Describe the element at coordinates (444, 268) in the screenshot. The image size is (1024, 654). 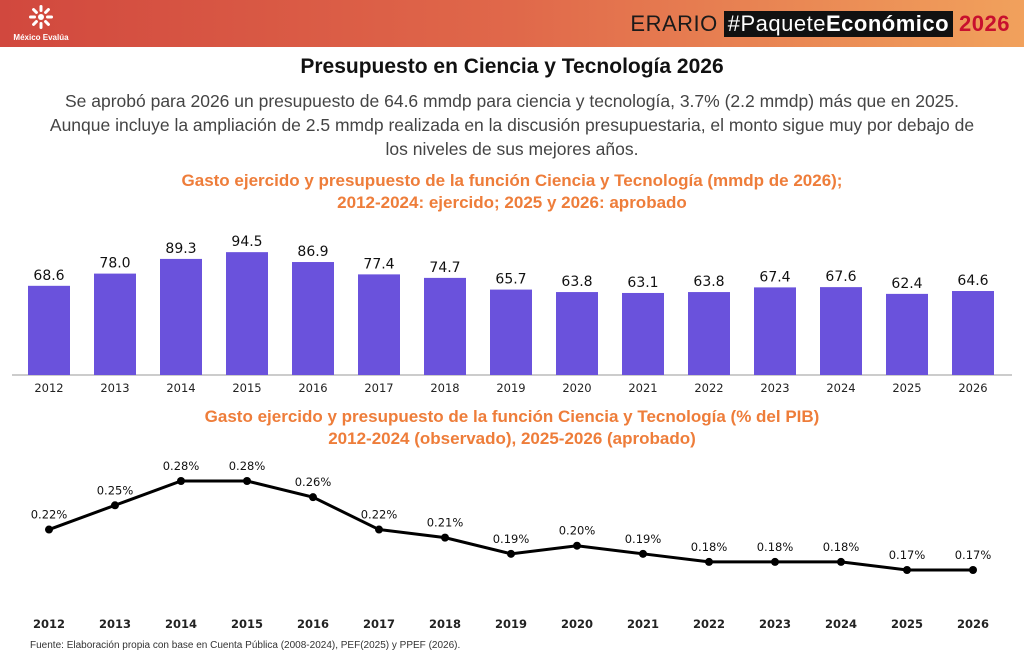
I see `data-label-2018: 74.7` at that location.